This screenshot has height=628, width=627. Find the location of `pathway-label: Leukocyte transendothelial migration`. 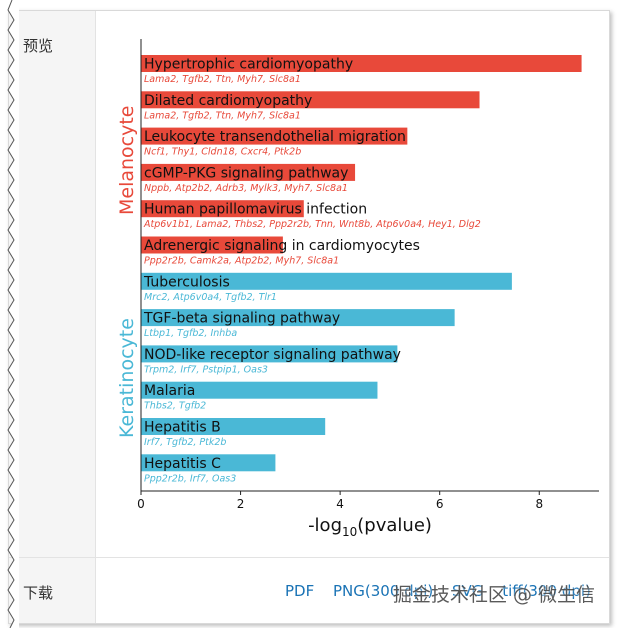

pathway-label: Leukocyte transendothelial migration is located at coordinates (275, 137).